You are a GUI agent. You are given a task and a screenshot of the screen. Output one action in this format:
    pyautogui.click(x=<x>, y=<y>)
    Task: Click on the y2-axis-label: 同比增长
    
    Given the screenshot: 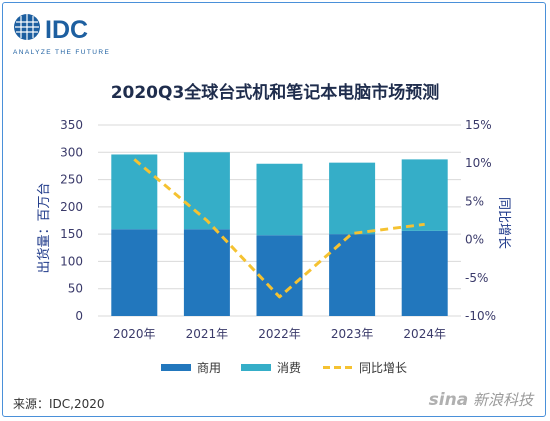 What is the action you would take?
    pyautogui.click(x=503, y=223)
    